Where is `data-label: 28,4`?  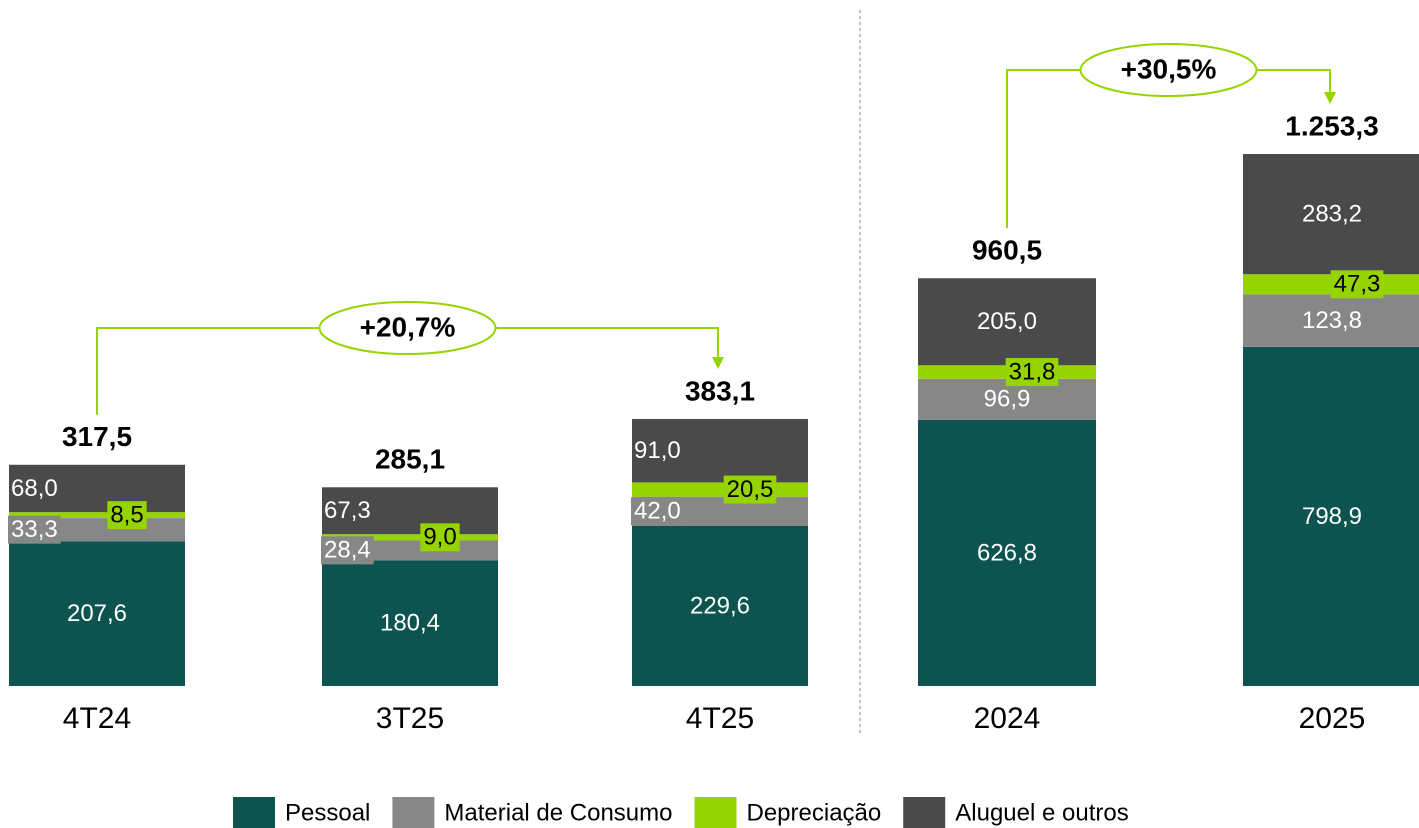
data-label: 28,4 is located at coordinates (347, 550).